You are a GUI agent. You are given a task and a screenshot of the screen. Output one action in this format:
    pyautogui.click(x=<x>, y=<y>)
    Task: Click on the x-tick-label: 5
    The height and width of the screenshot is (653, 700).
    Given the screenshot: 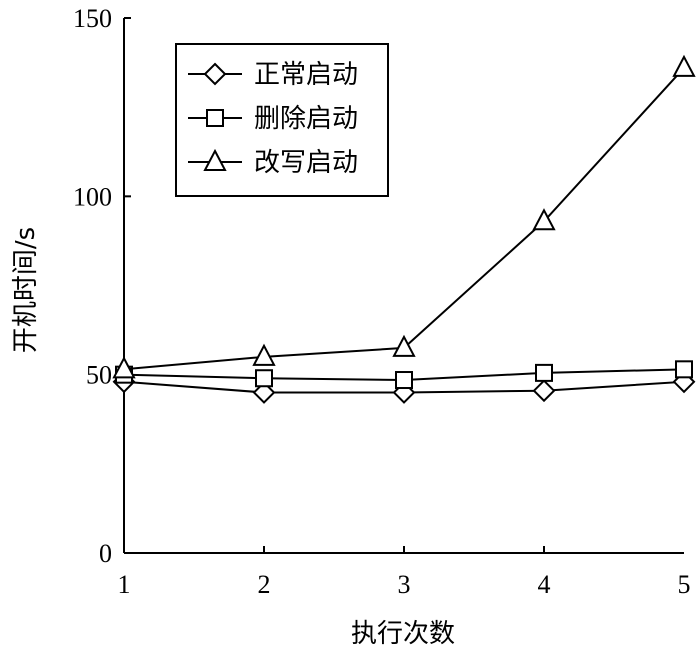 What is the action you would take?
    pyautogui.click(x=684, y=584)
    